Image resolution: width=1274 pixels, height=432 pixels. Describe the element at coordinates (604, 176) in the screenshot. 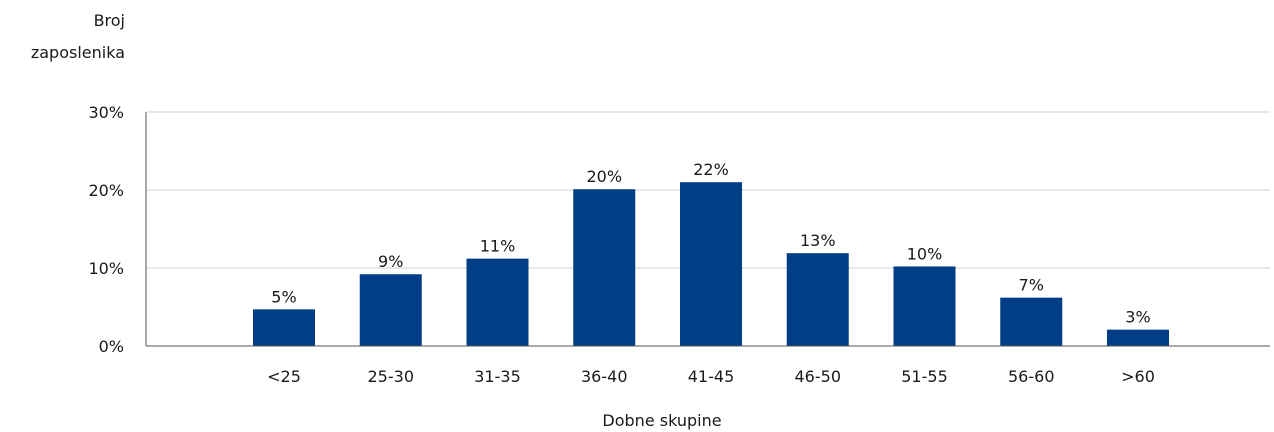

I see `data-label: 20%` at that location.